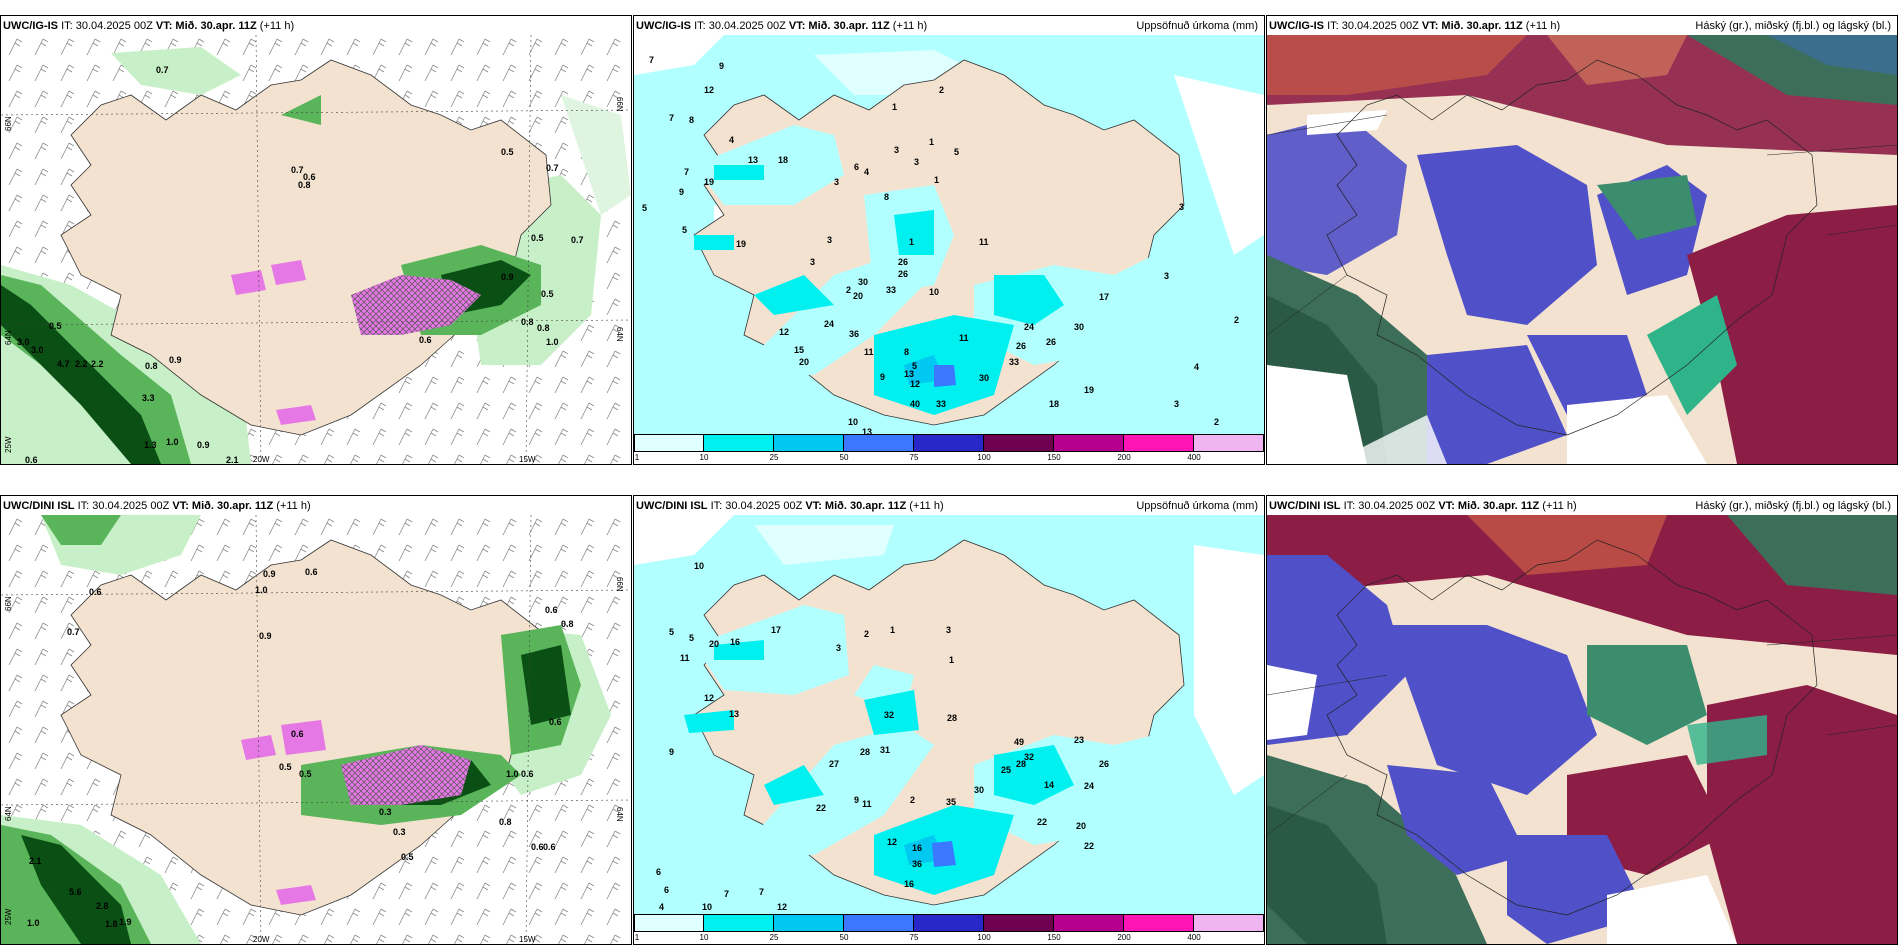 The image size is (1900, 950). What do you see at coordinates (81, 364) in the screenshot?
I see `value-label: 2.2` at bounding box center [81, 364].